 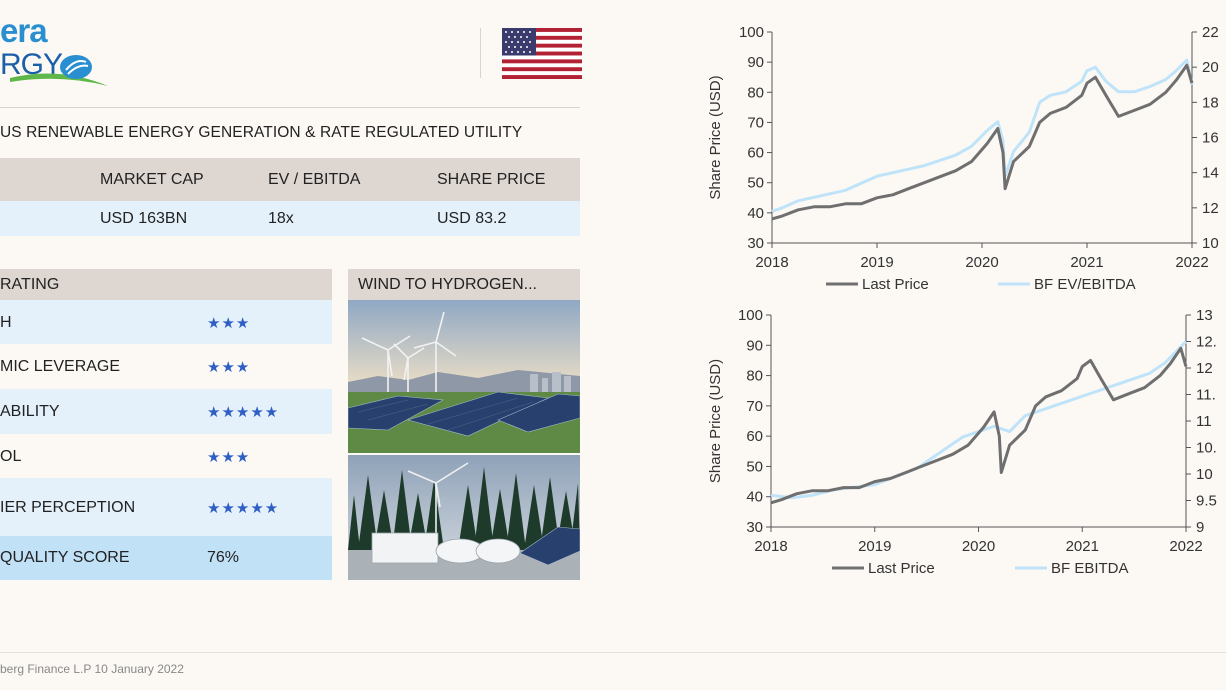 What do you see at coordinates (59, 70) in the screenshot?
I see `logo-swoosh-icon` at bounding box center [59, 70].